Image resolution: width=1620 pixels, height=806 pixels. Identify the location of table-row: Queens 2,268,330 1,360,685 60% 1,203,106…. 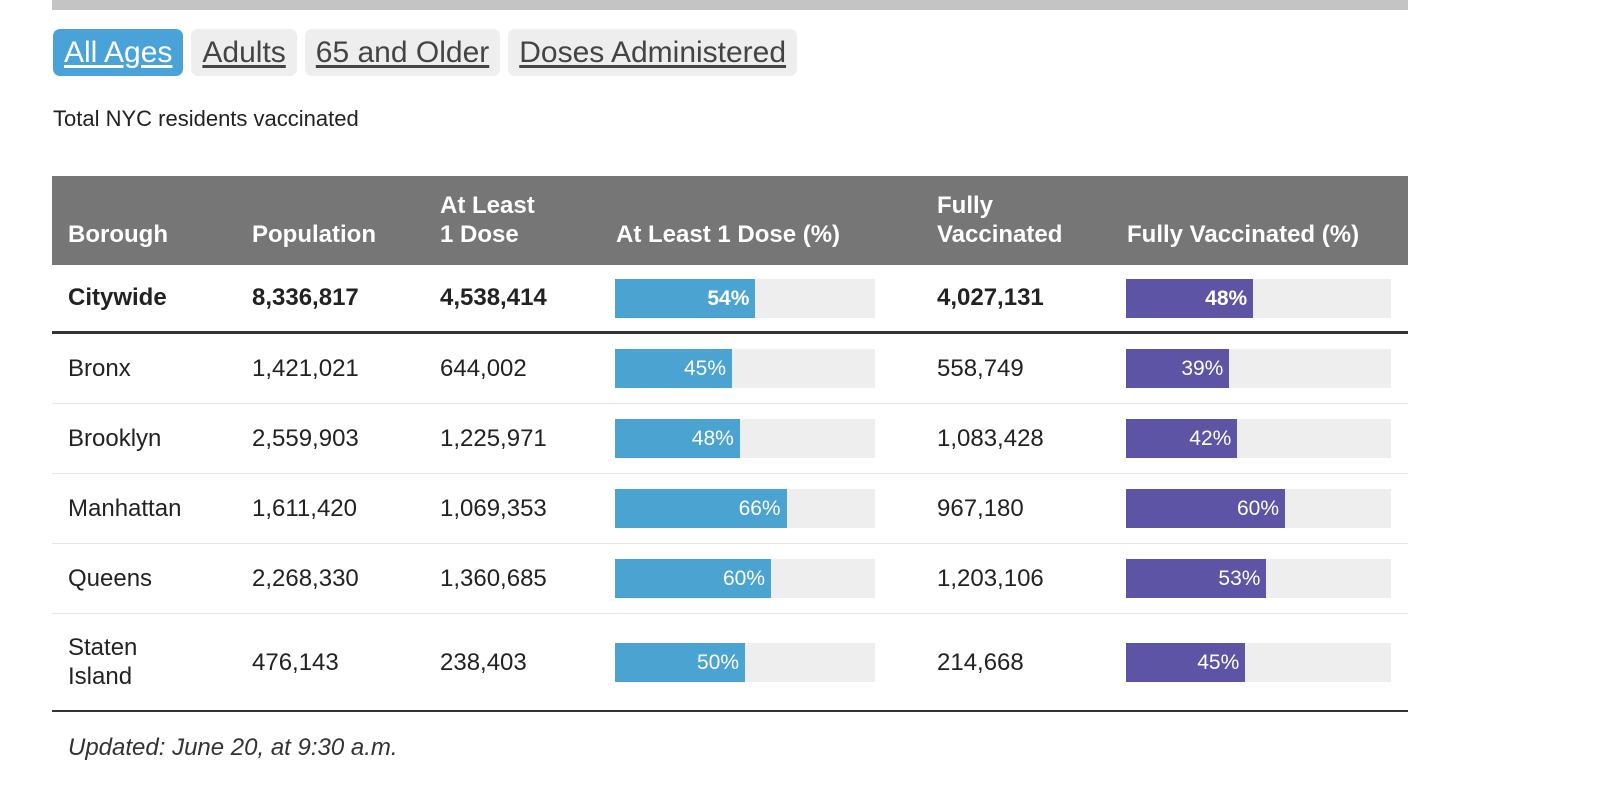
(730, 578).